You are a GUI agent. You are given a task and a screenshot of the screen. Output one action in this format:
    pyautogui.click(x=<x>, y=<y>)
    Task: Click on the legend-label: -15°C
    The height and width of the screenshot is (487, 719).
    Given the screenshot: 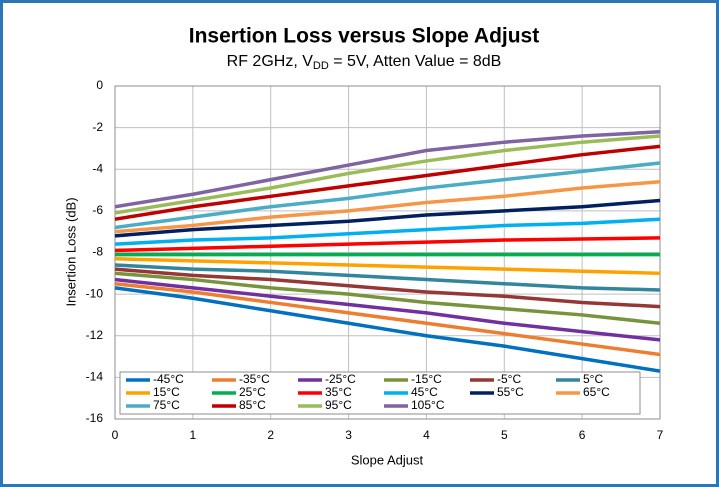 What is the action you would take?
    pyautogui.click(x=426, y=379)
    